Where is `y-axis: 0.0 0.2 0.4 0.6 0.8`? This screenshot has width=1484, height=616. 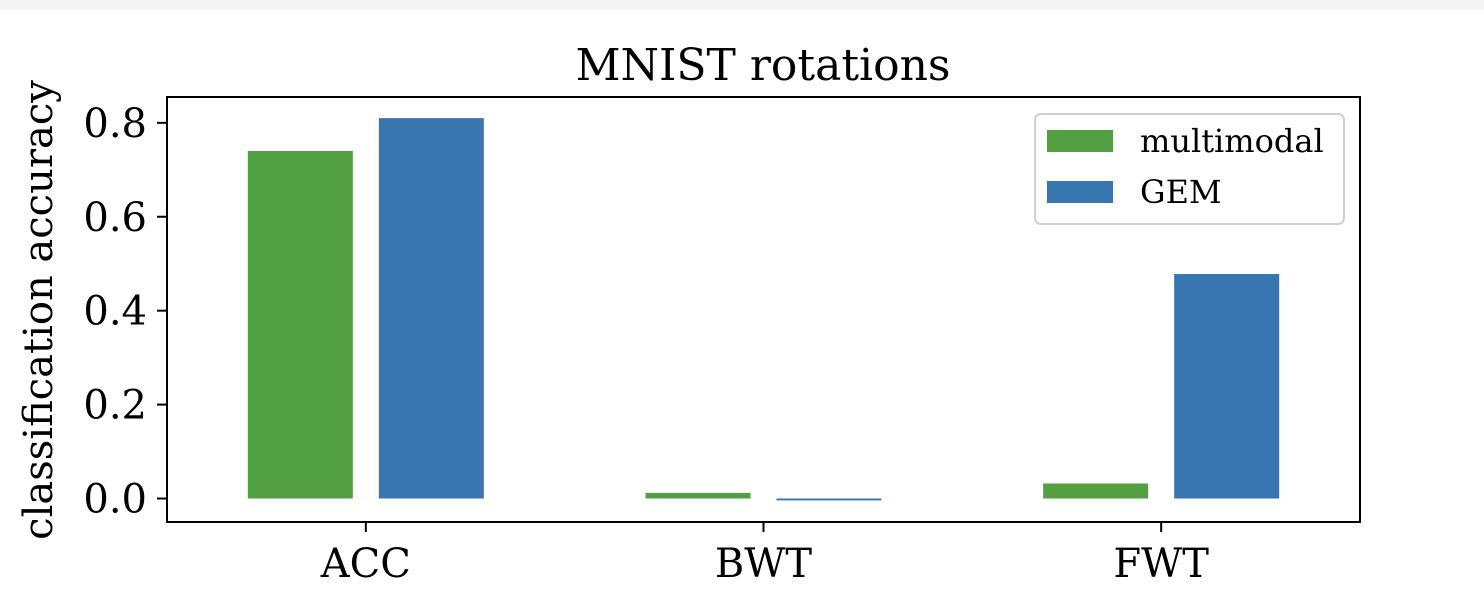
y-axis: 0.0 0.2 0.4 0.6 0.8 is located at coordinates (125, 312).